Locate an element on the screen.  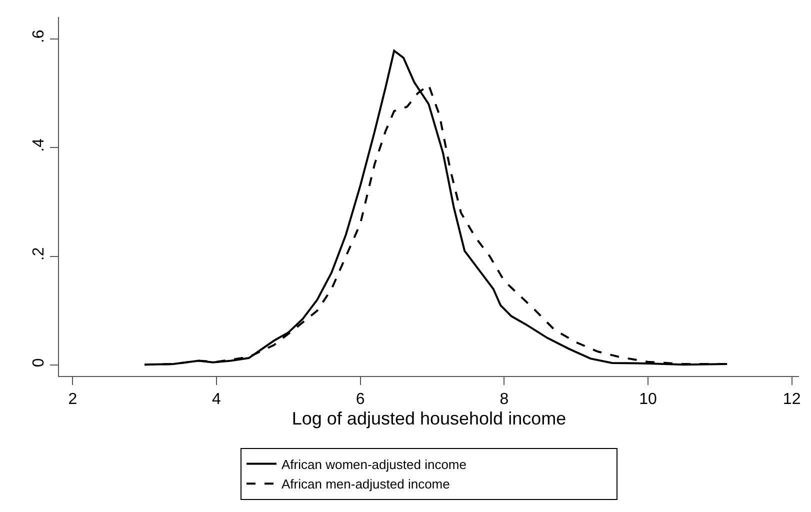
x-tick-label: 2 is located at coordinates (73, 399).